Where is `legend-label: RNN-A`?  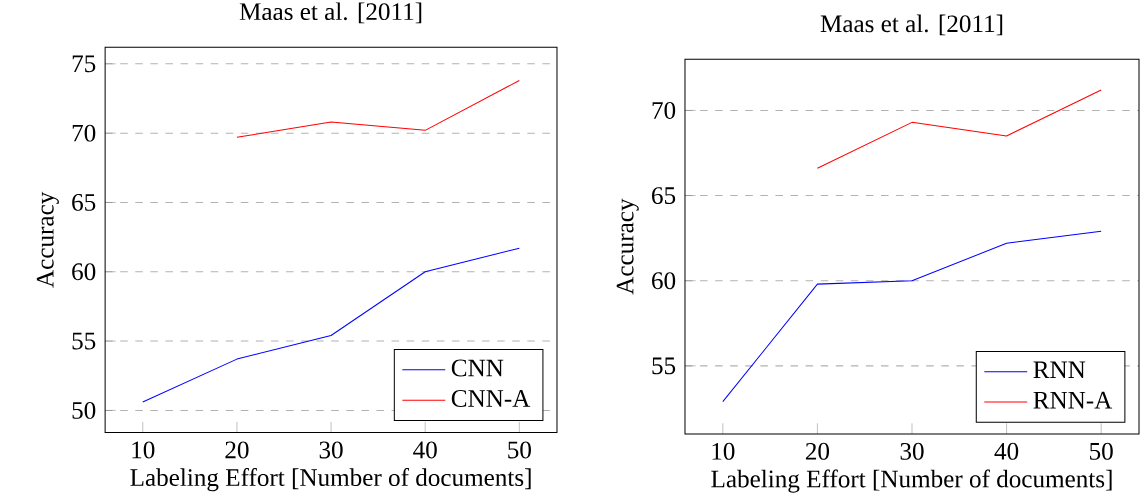 legend-label: RNN-A is located at coordinates (1073, 400).